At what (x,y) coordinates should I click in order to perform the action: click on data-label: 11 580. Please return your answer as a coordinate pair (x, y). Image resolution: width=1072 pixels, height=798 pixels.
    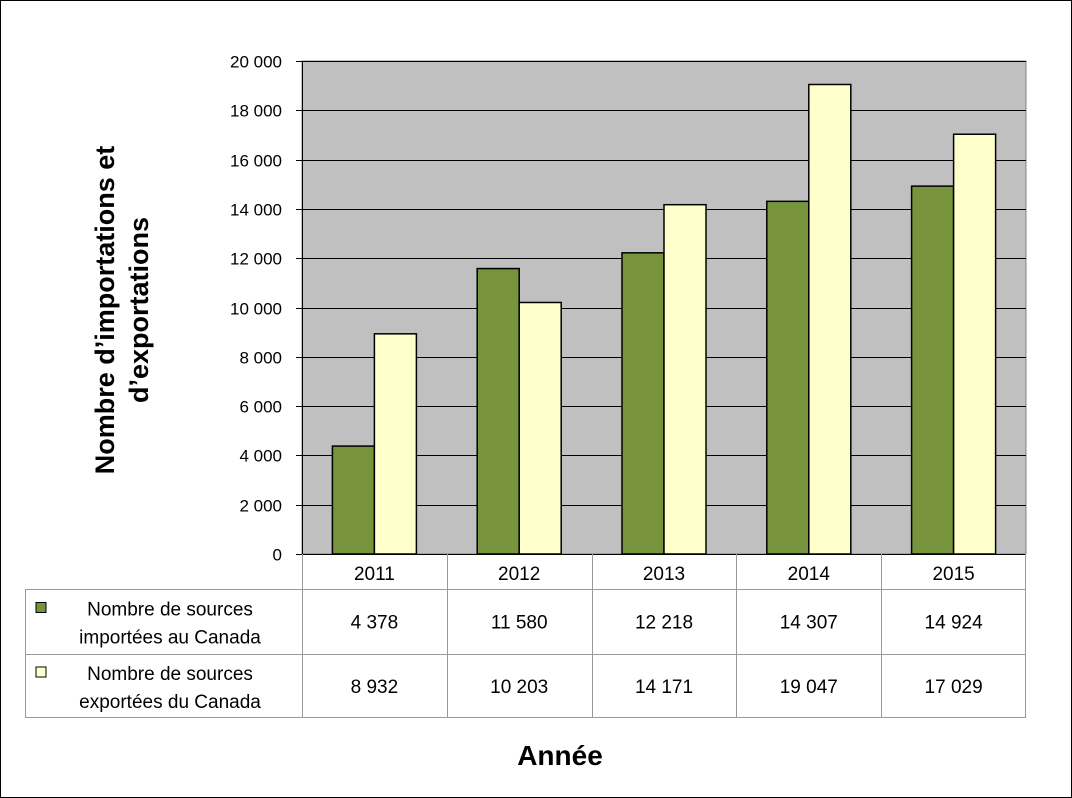
    Looking at the image, I should click on (519, 623).